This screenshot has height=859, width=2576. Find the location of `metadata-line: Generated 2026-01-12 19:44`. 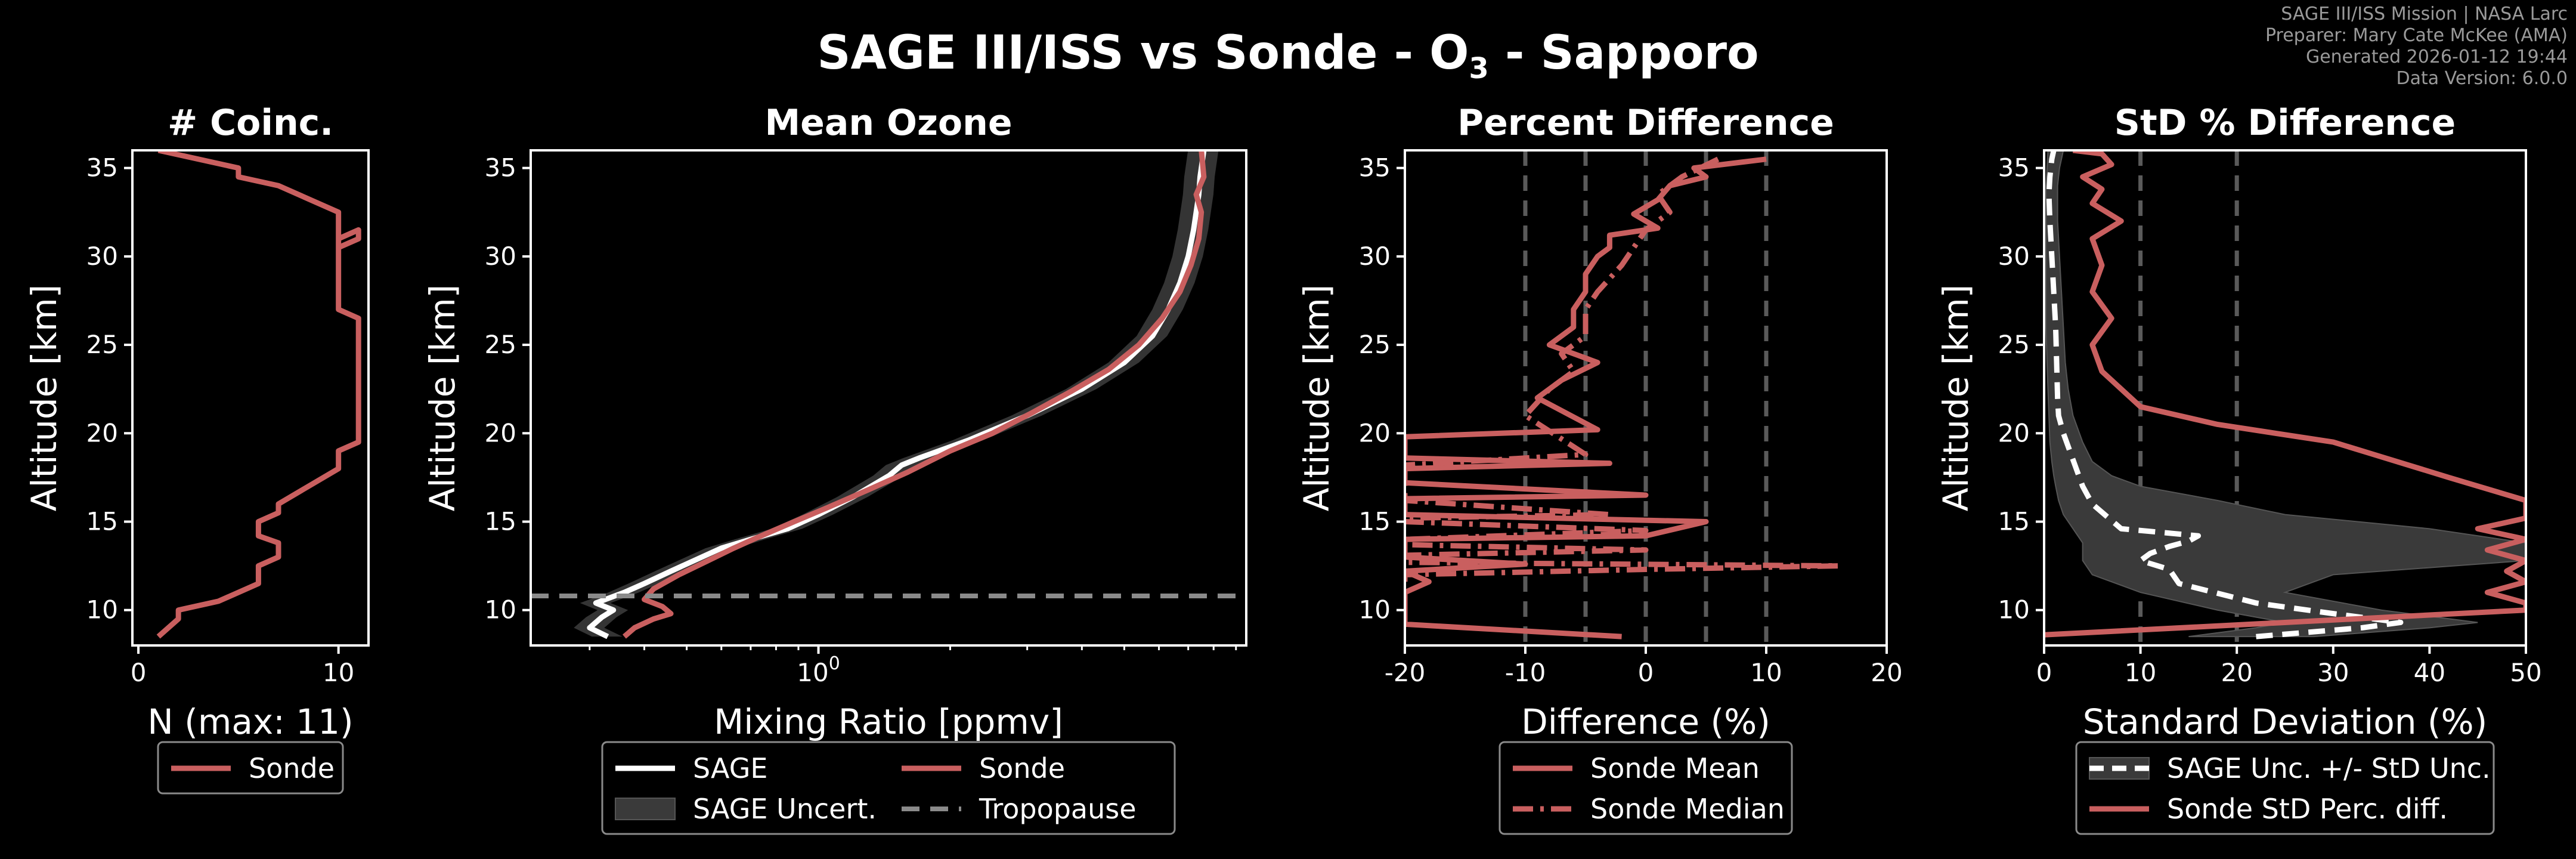

metadata-line: Generated 2026-01-12 19:44 is located at coordinates (2437, 57).